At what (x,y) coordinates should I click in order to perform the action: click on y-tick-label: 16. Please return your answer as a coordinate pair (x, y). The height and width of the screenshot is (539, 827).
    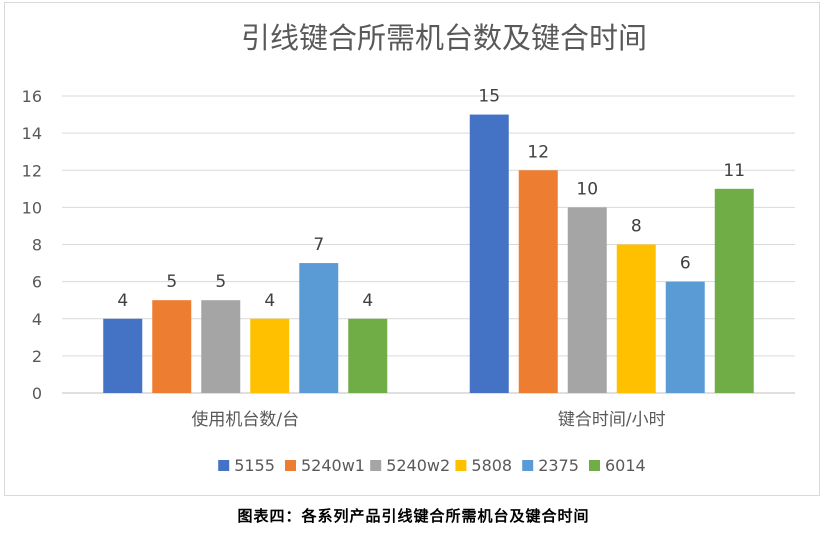
    Looking at the image, I should click on (32, 96).